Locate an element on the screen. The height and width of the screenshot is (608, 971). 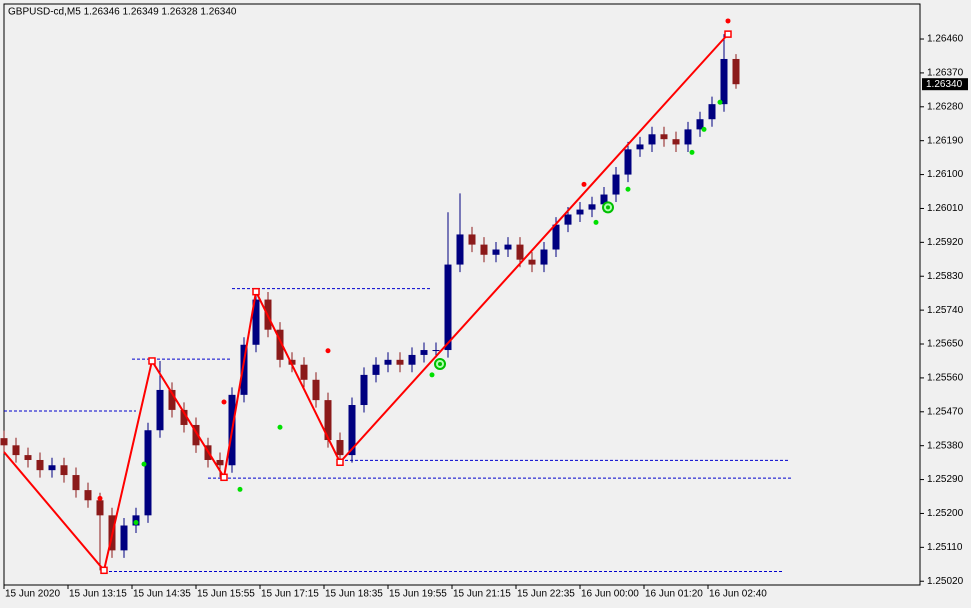
y-tick-label: 1.25920 is located at coordinates (945, 242).